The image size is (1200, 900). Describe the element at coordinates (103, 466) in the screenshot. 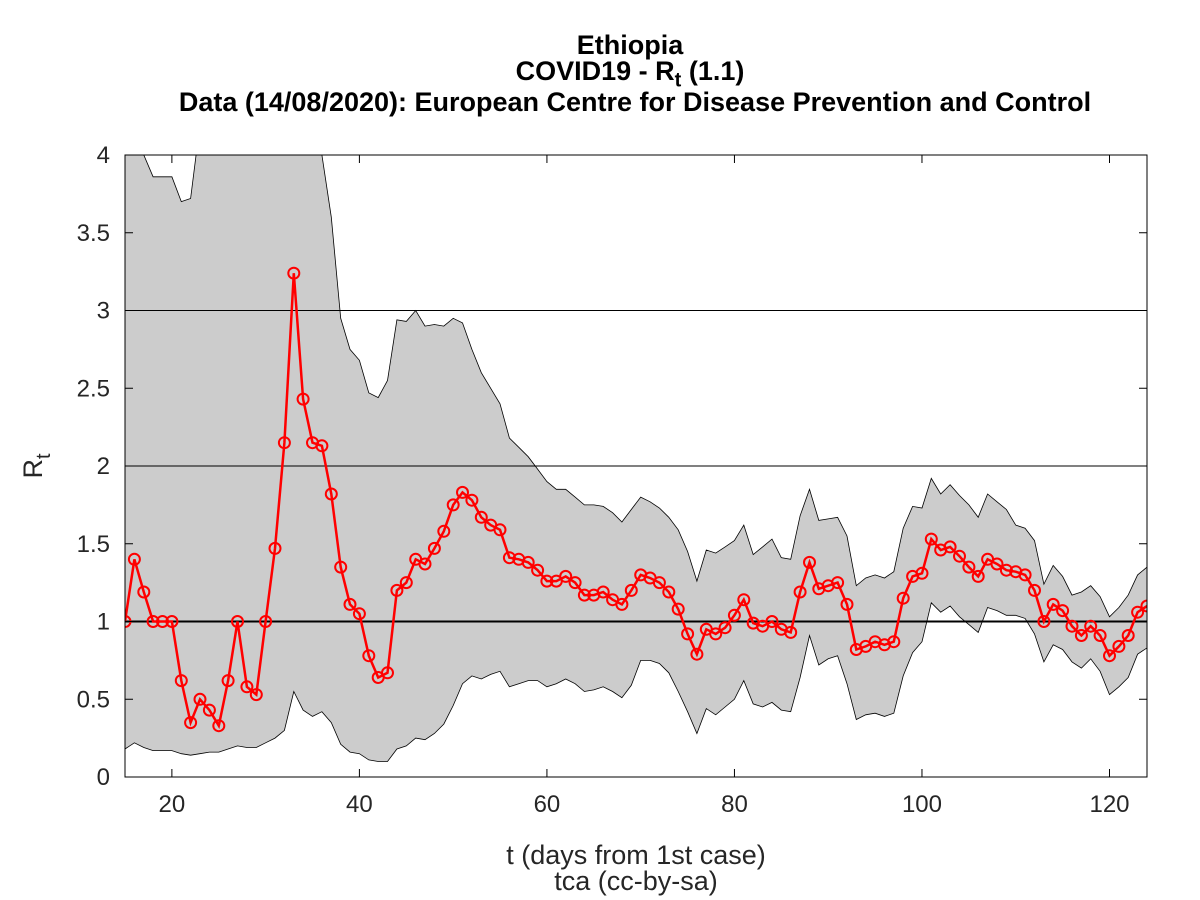

I see `y-tick-label: 2` at that location.